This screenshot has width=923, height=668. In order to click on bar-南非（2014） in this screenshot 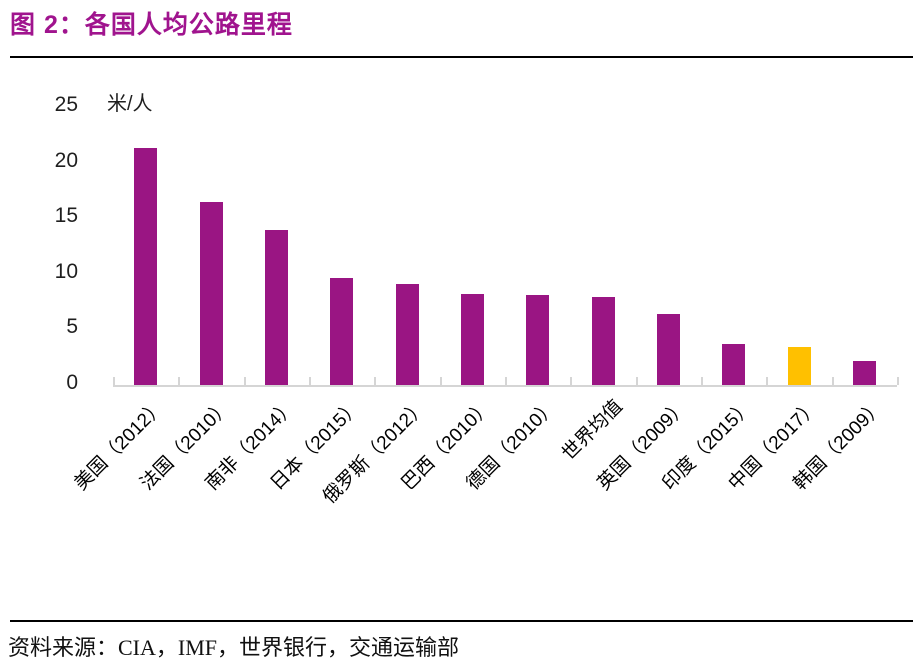, I will do `click(276, 307)`.